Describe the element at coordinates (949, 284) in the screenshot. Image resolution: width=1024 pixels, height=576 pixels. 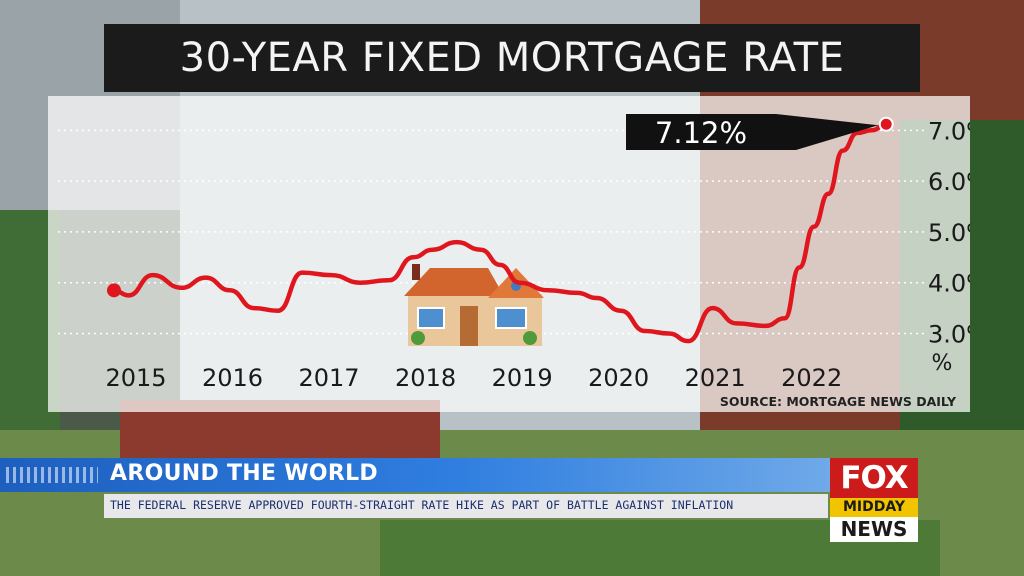
I see `y-tick-label: 4.0%` at that location.